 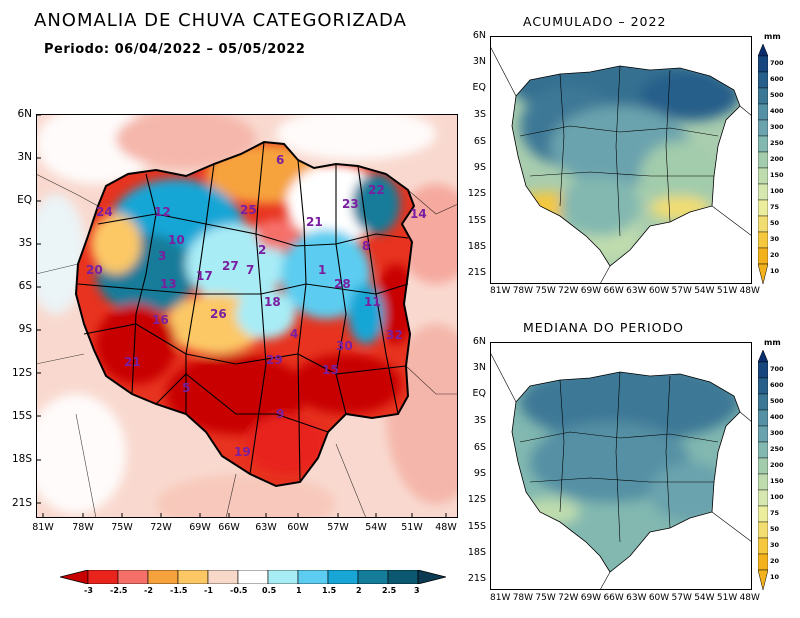 What do you see at coordinates (94, 270) in the screenshot?
I see `basin-number: 20` at bounding box center [94, 270].